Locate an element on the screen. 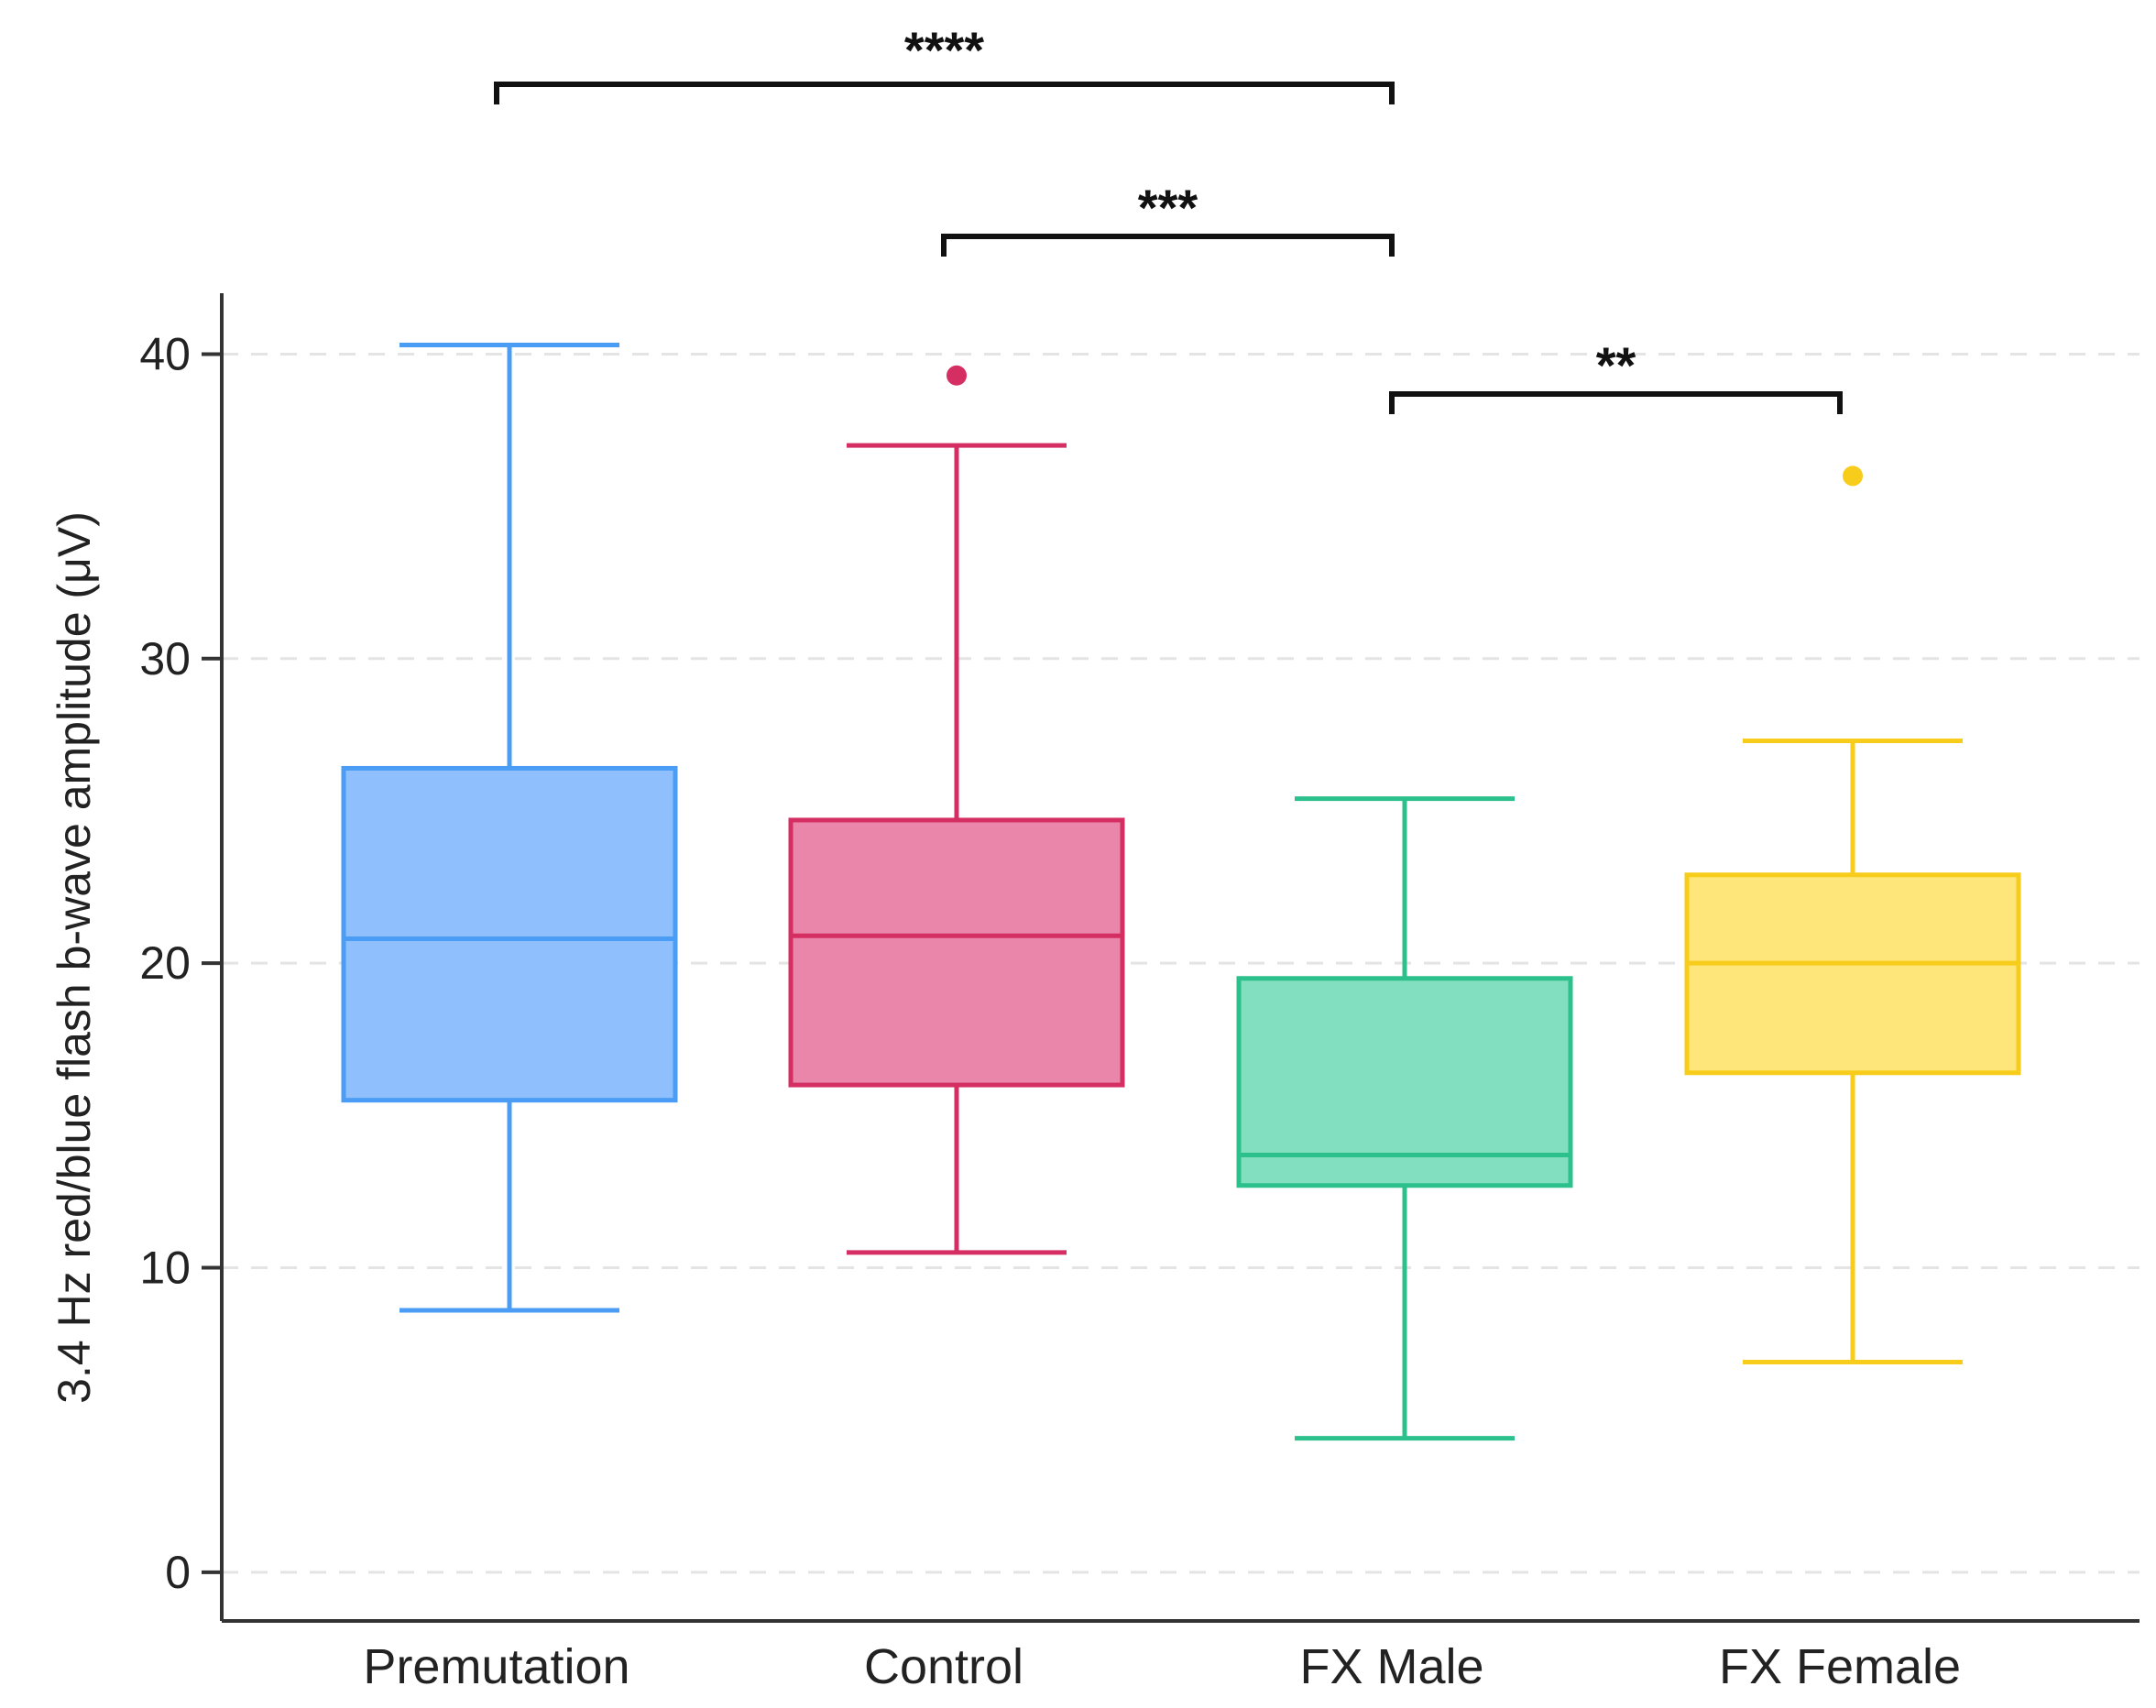  y-tick-label-40: 40 is located at coordinates (165, 353).